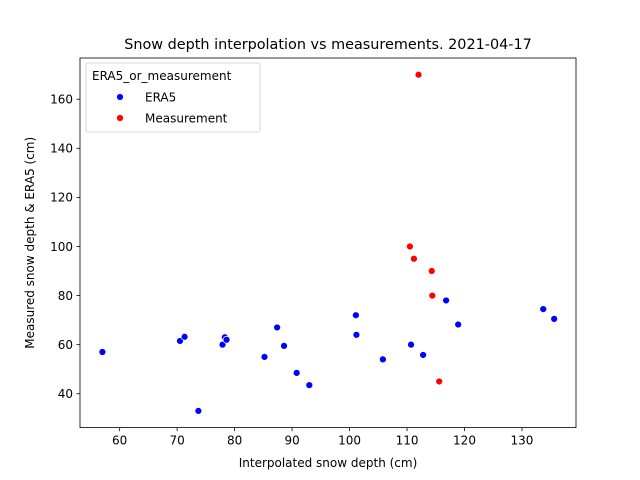  Describe the element at coordinates (120, 97) in the screenshot. I see `legend-marker-era5` at that location.